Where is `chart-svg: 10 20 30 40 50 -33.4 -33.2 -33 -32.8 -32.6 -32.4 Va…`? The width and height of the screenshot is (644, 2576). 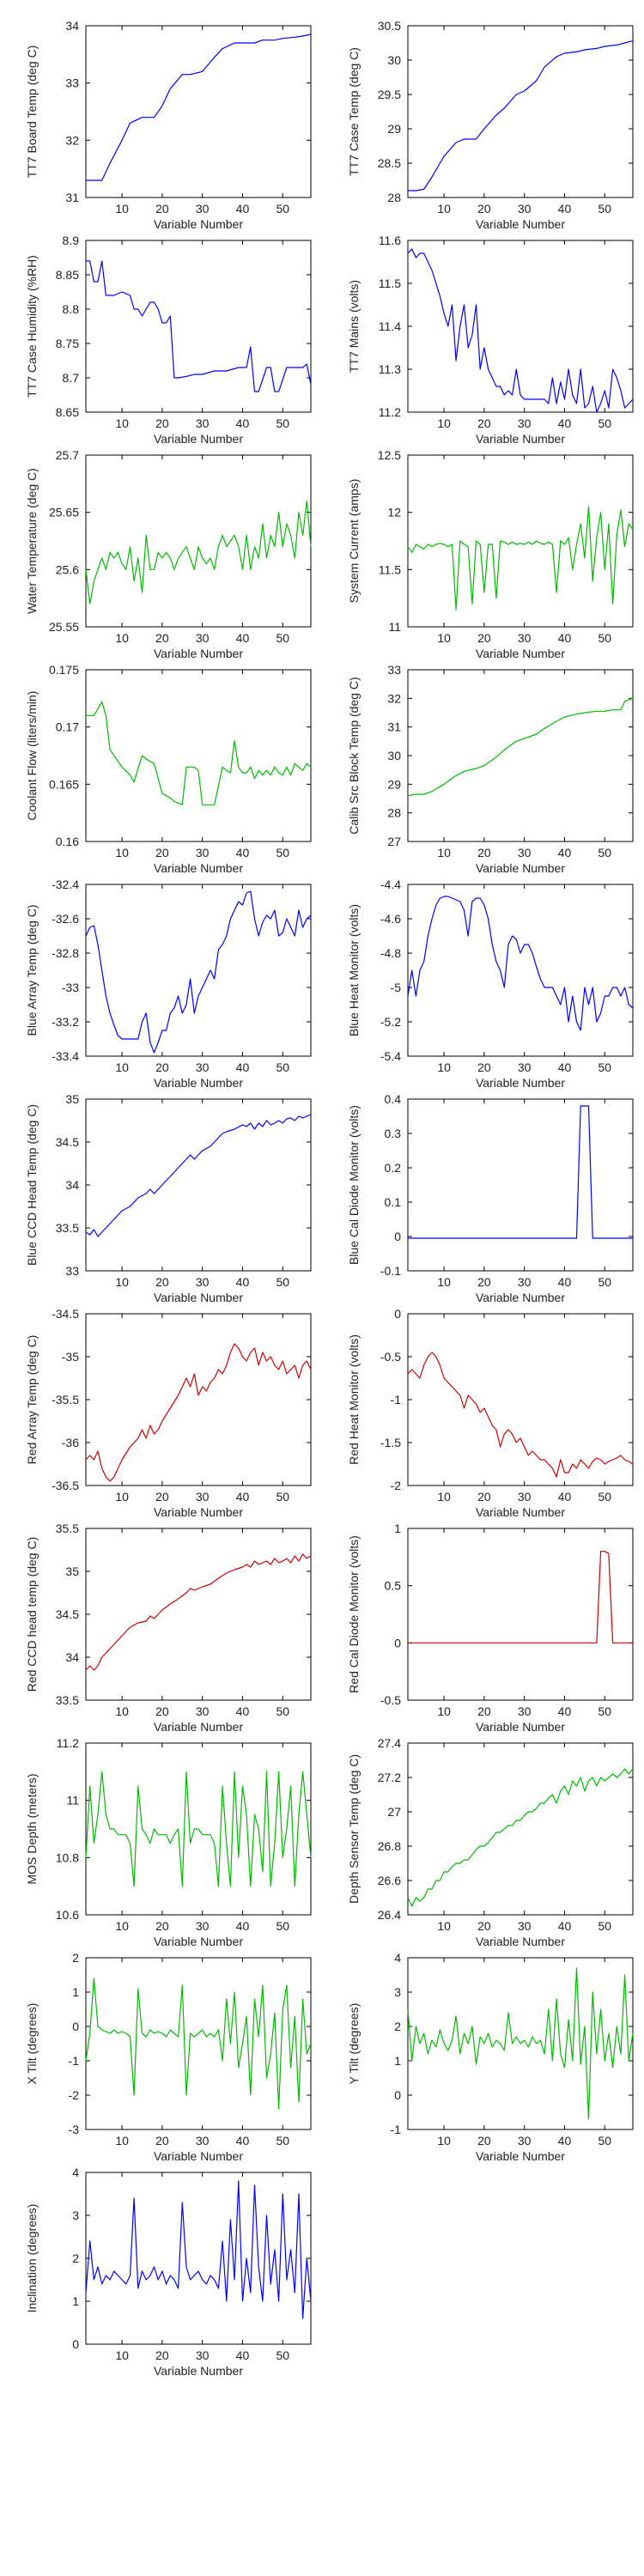
chart-svg: 10 20 30 40 50 -33.4 -33.2 -33 -32.8 -32.6 -32.4 Va… is located at coordinates (169, 984).